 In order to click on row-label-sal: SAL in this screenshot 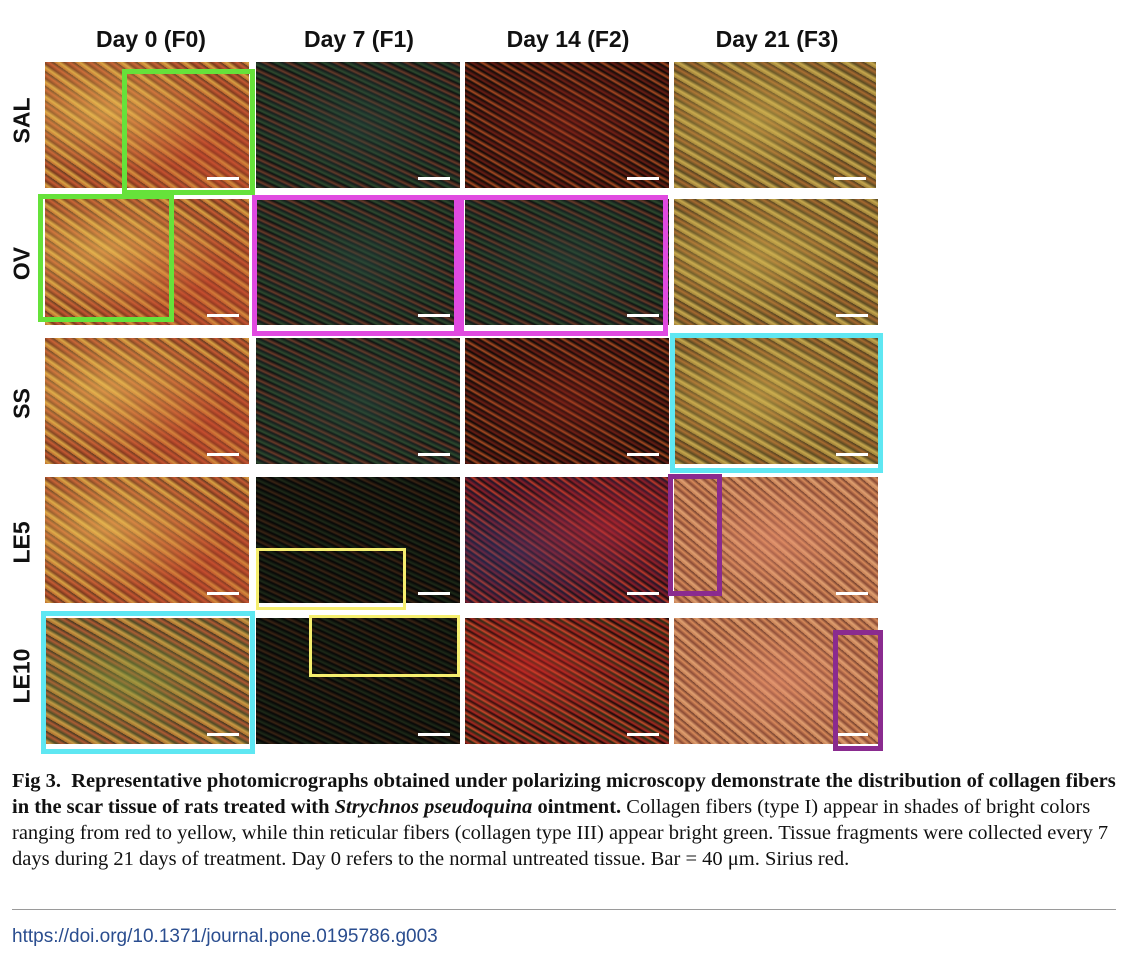, I will do `click(21, 120)`.